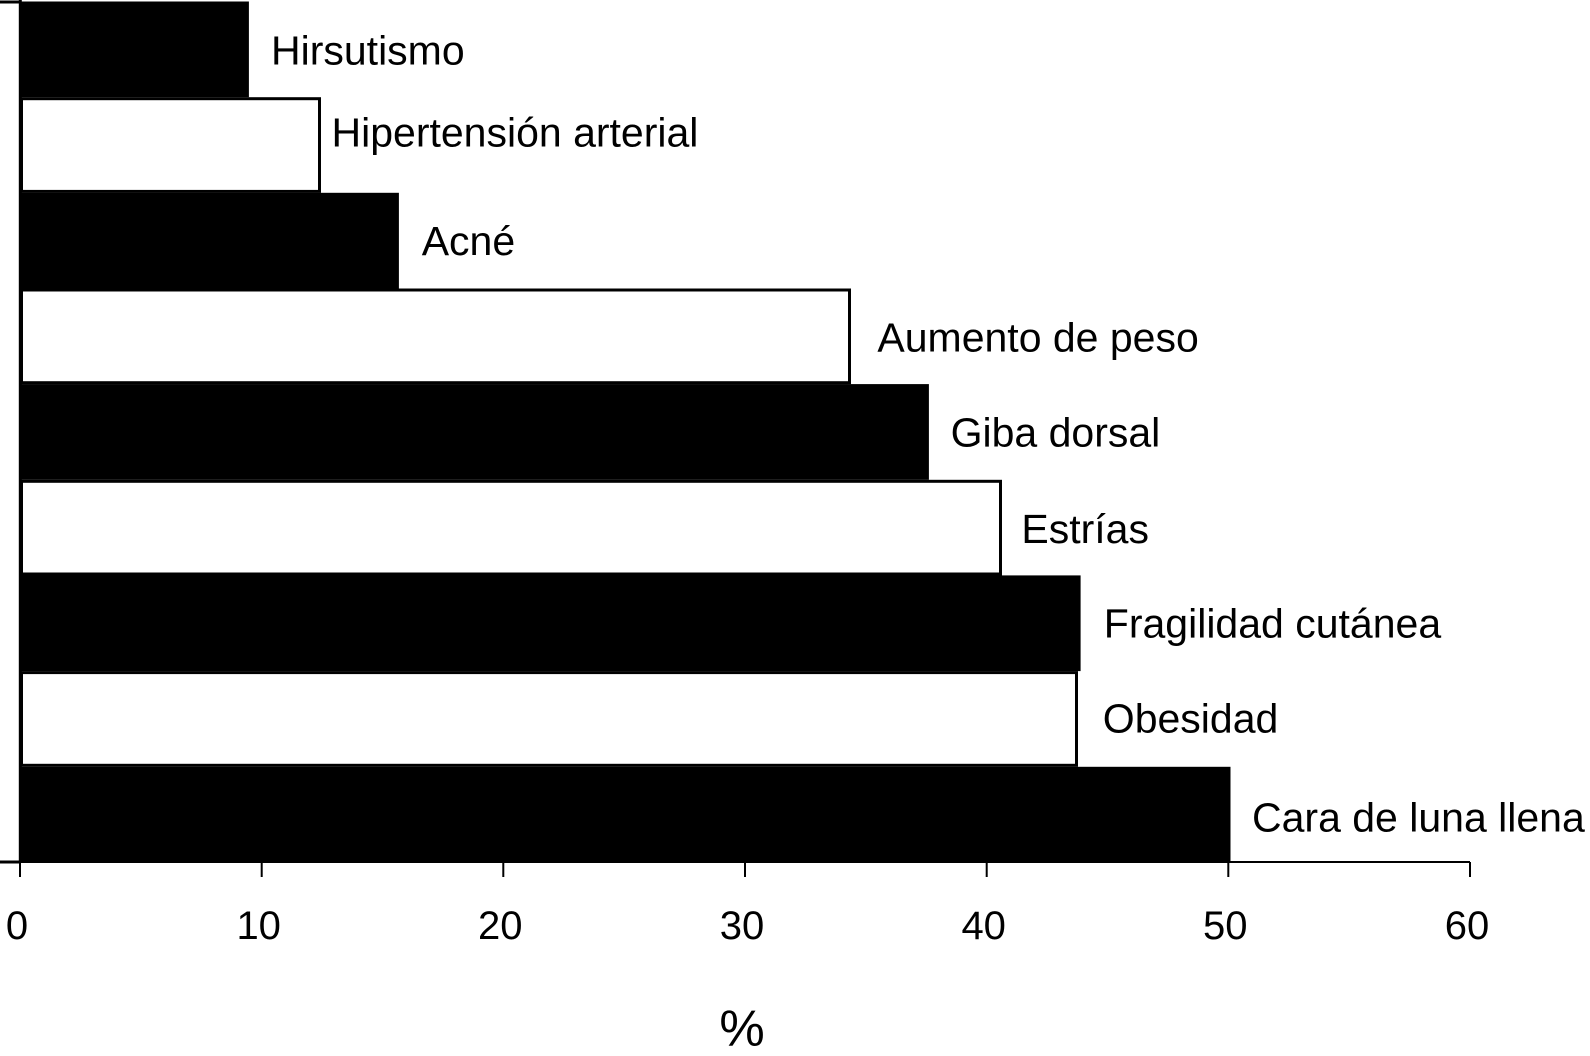  I want to click on svg-text: Acné, so click(468, 241).